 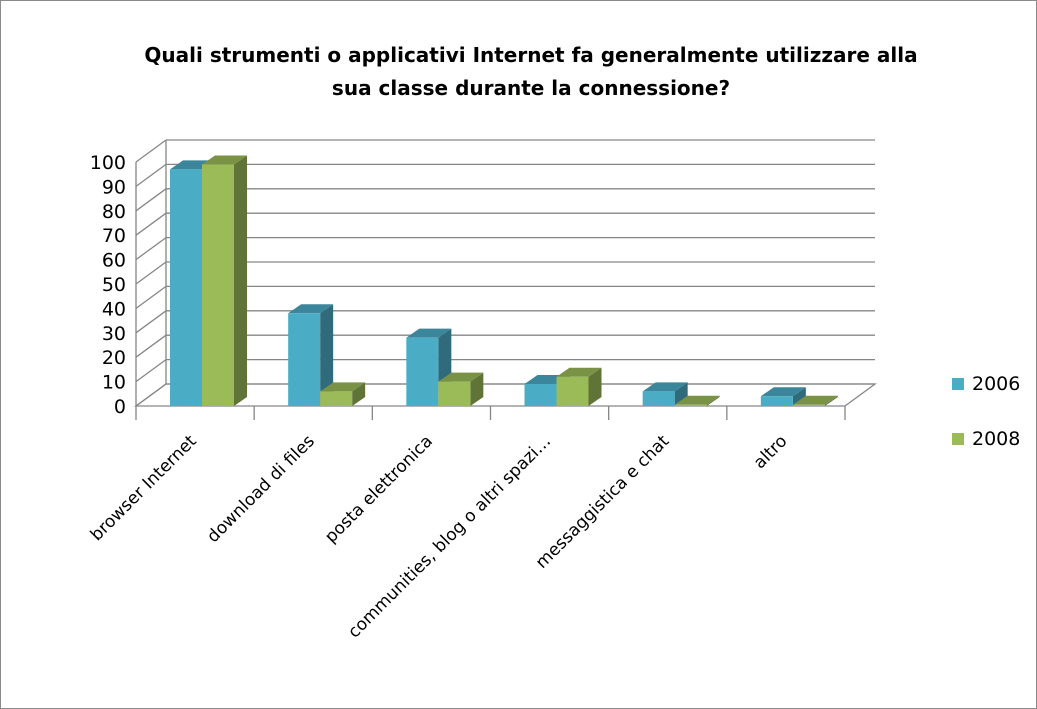 I want to click on y-tick-label-40: 40, so click(x=114, y=309).